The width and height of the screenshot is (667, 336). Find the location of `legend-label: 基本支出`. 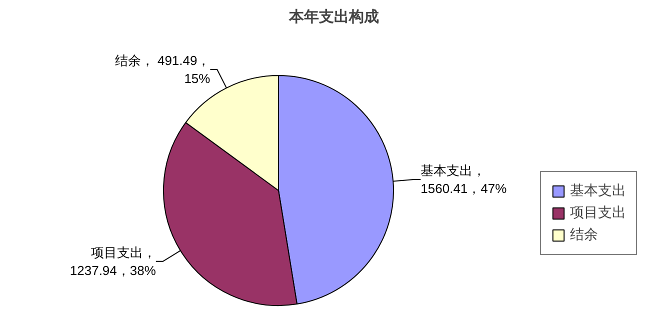

legend-label: 基本支出 is located at coordinates (598, 191).